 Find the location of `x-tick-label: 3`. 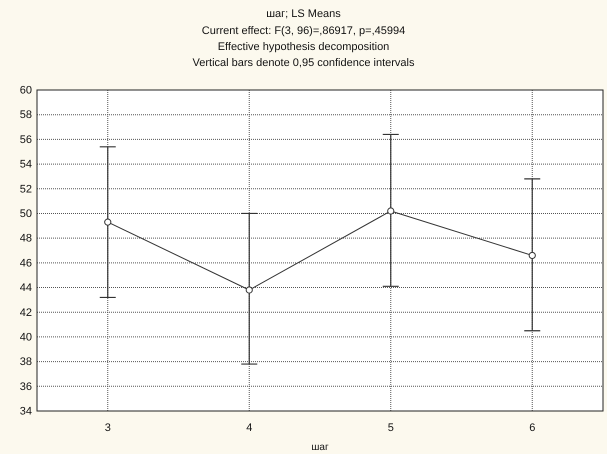

x-tick-label: 3 is located at coordinates (107, 428).